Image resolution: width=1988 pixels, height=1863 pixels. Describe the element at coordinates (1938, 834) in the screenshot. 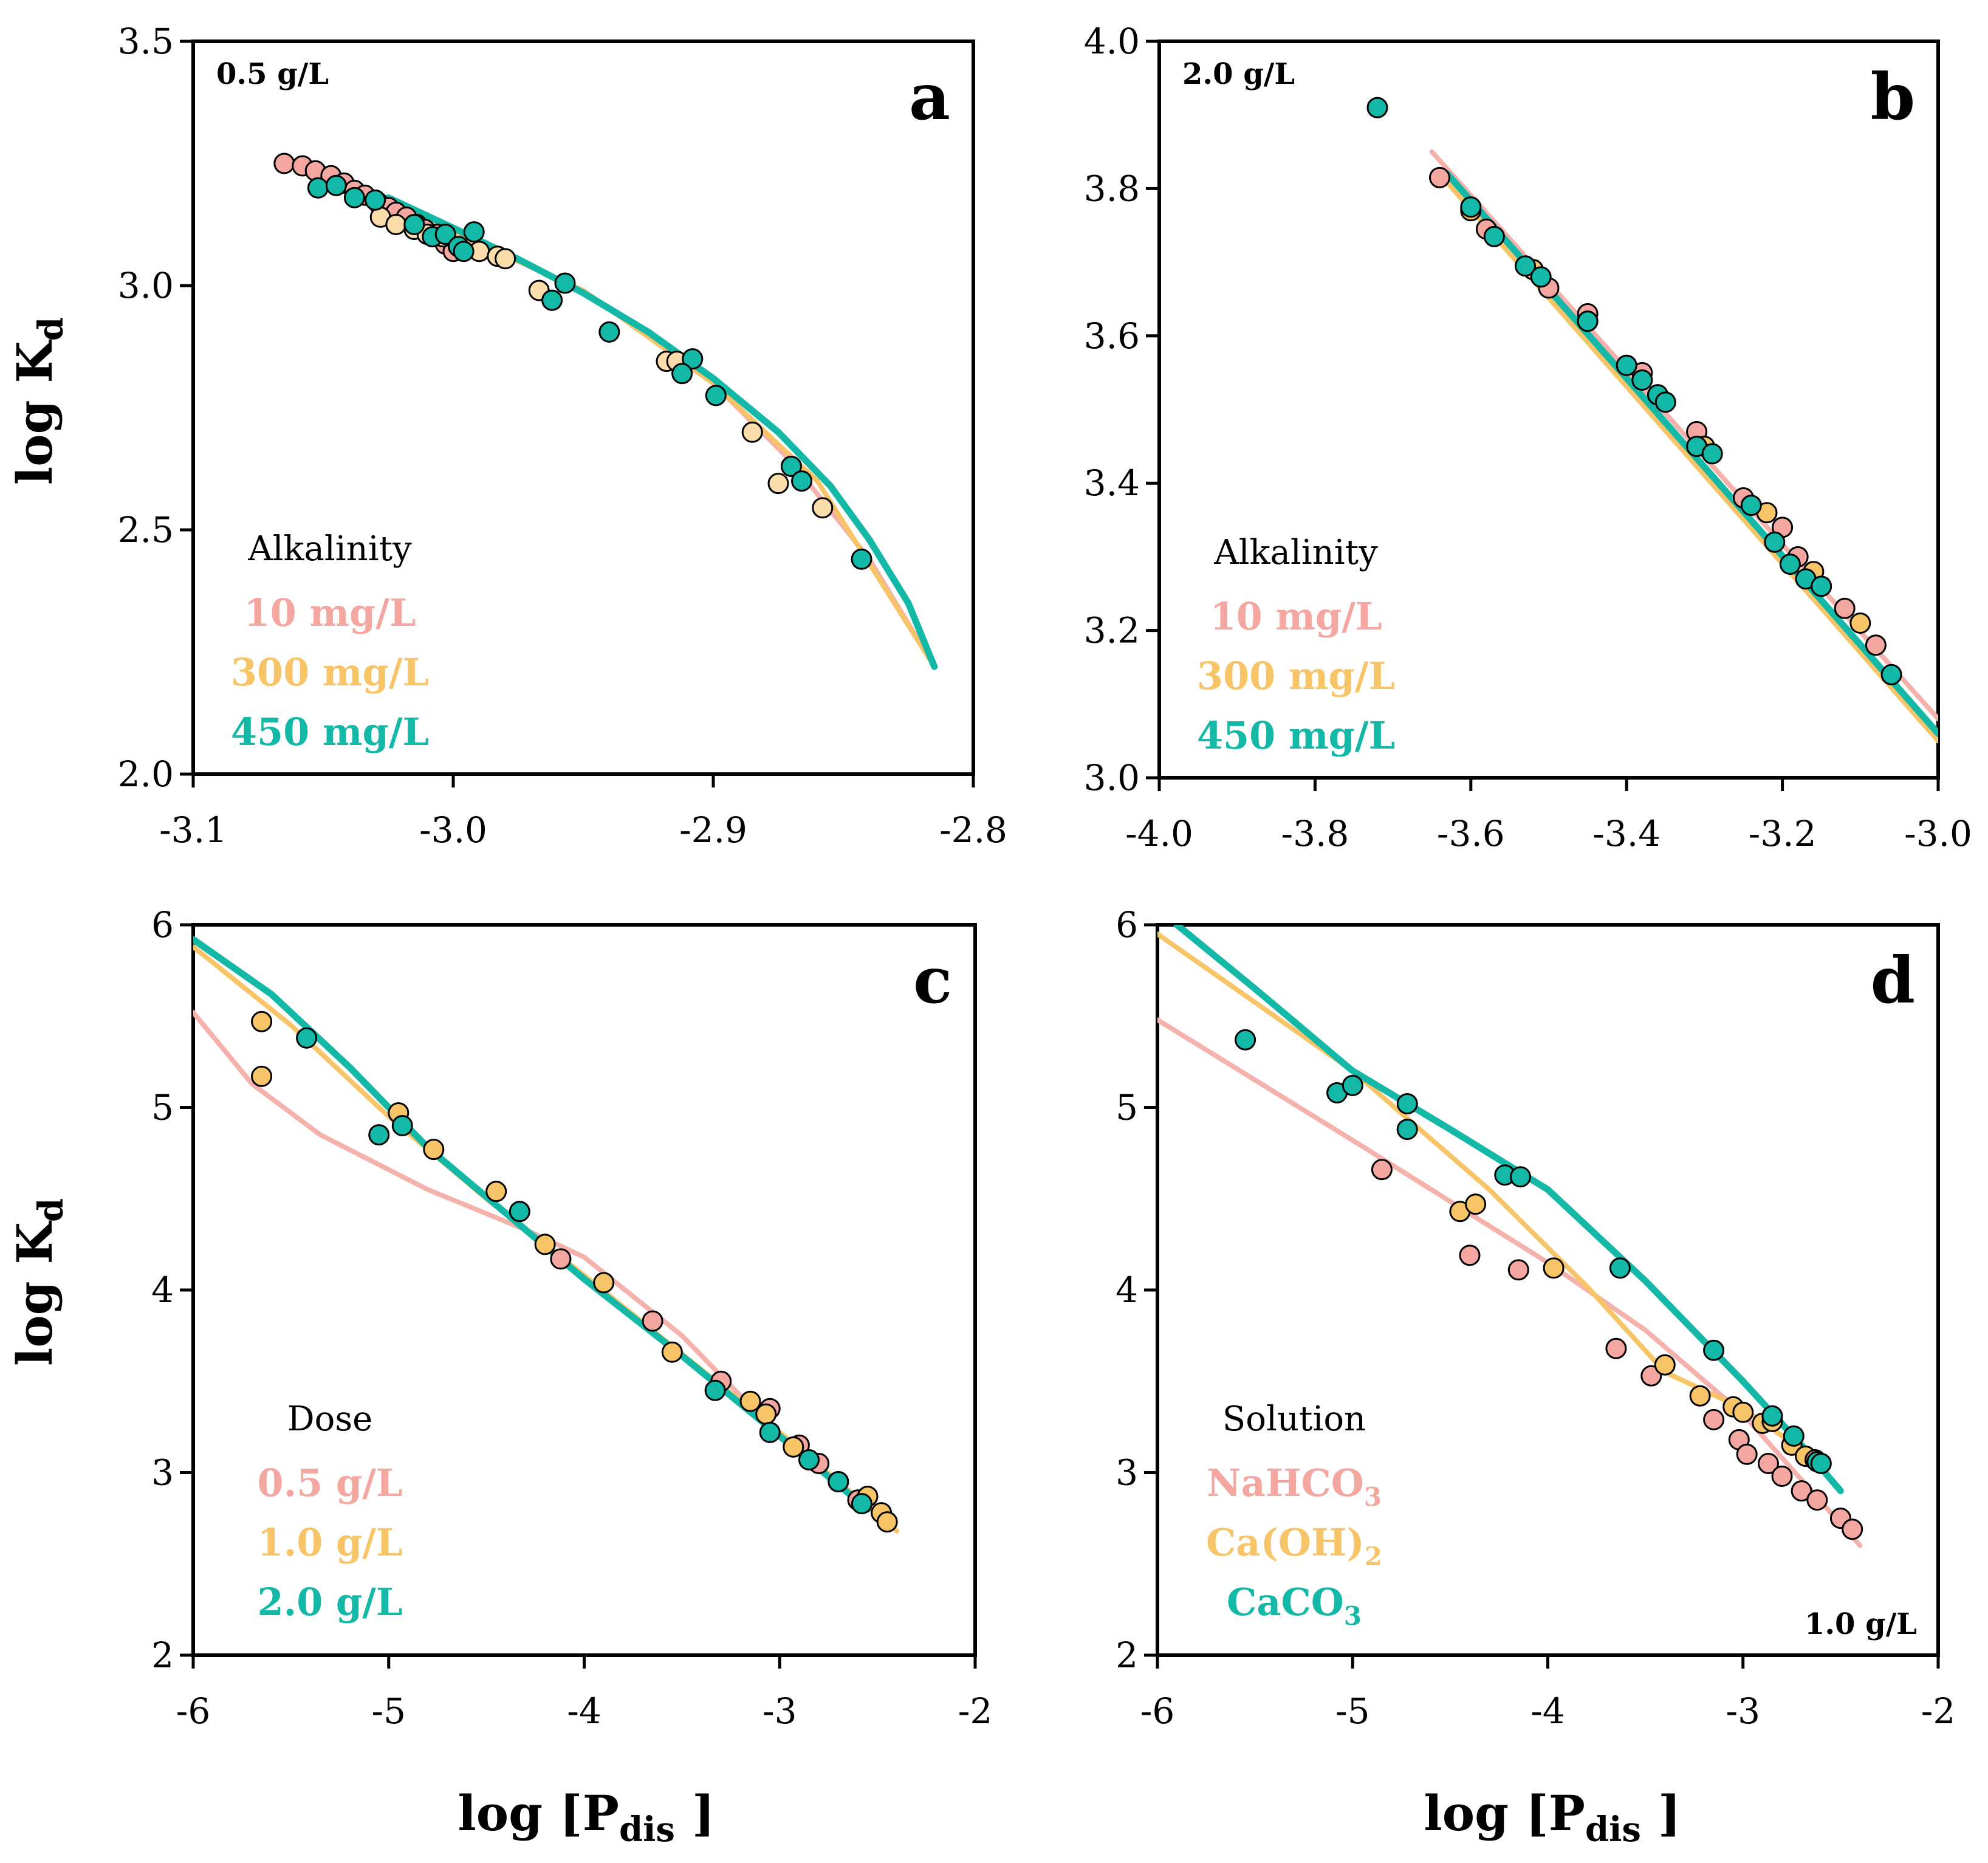

I see `panel-b-x-tick-label: -3.0` at that location.